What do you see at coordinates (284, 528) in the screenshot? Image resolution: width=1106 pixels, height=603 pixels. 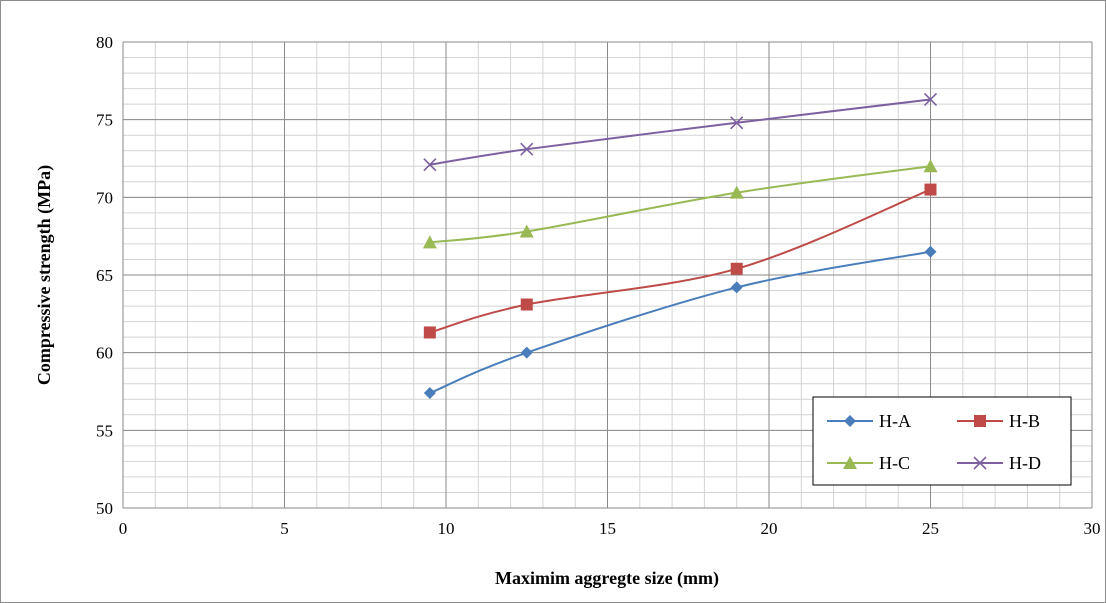 I see `x-tick-label: 5` at bounding box center [284, 528].